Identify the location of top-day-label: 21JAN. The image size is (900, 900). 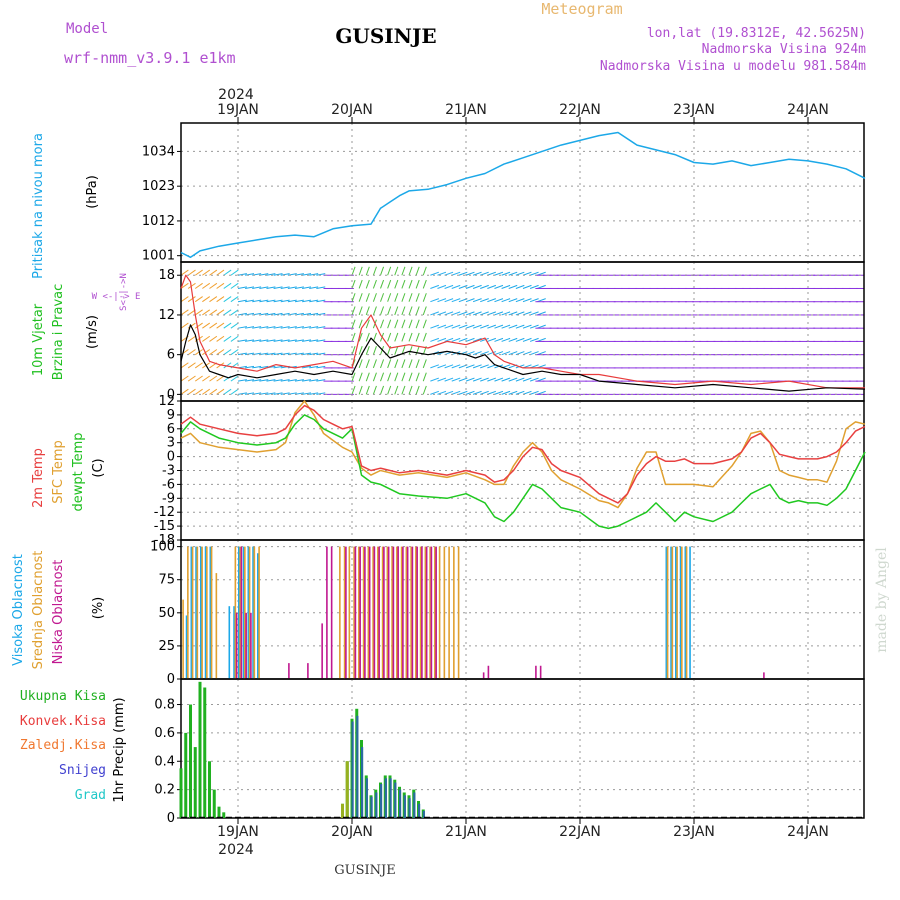
(466, 110).